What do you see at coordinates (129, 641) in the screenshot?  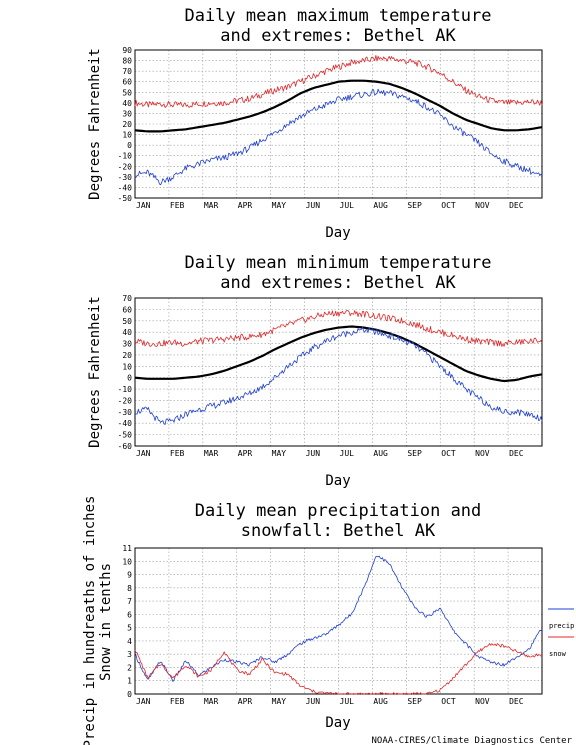 I see `y-tick-label: 4` at bounding box center [129, 641].